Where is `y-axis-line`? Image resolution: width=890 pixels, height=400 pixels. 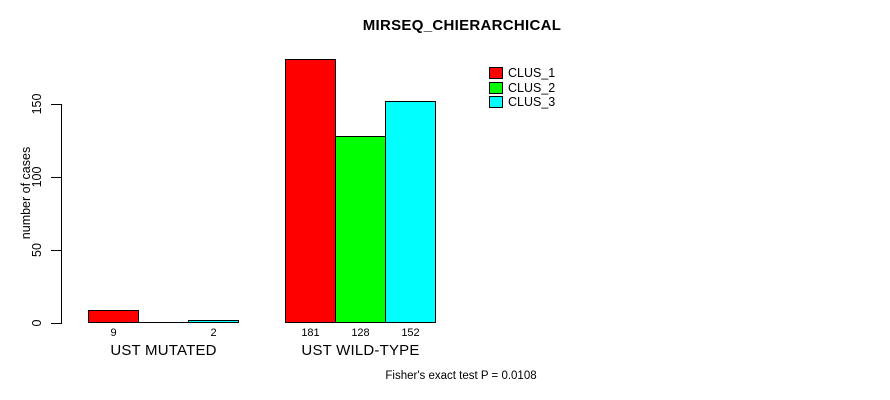 y-axis-line is located at coordinates (61, 214).